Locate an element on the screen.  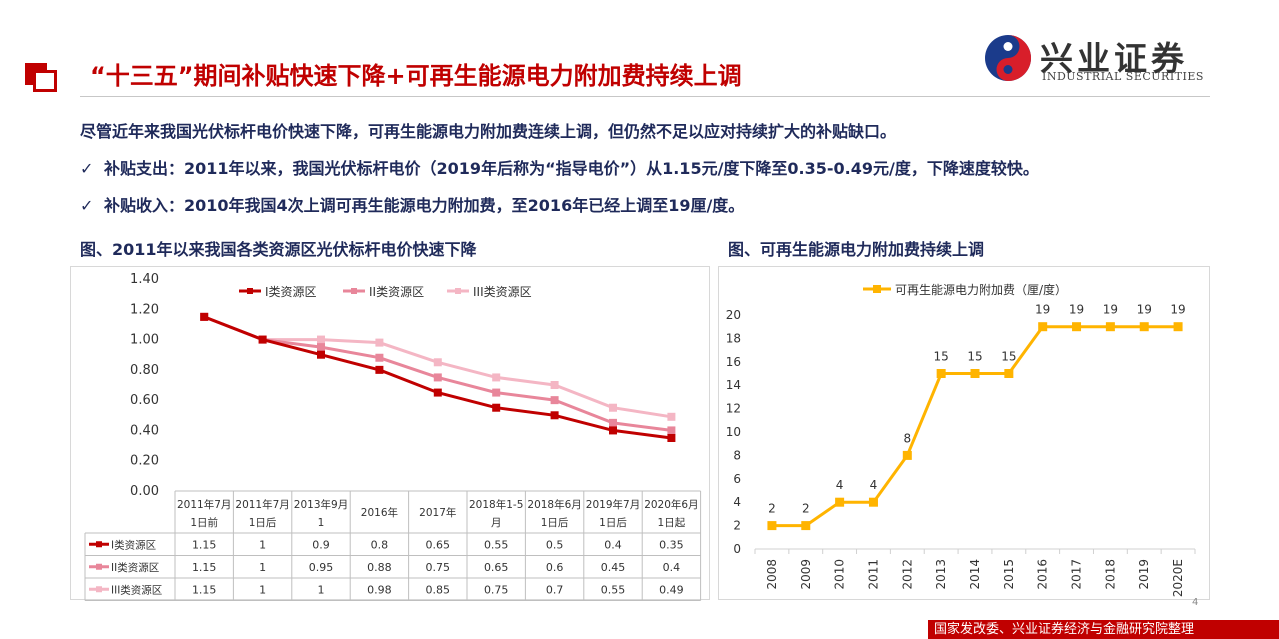
legend-marker is located at coordinates (877, 289).